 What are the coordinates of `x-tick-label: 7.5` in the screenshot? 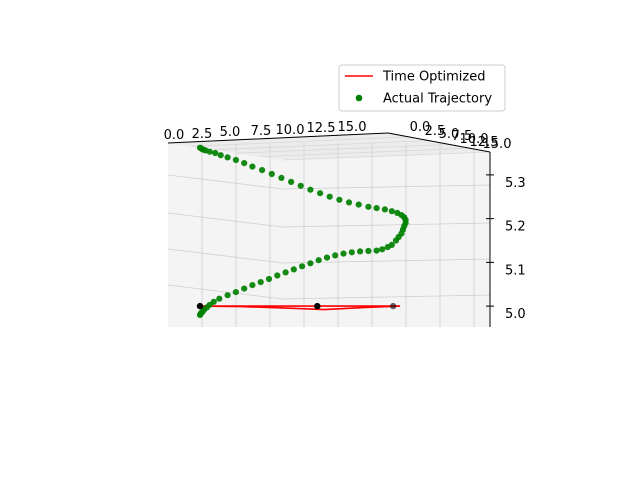 It's located at (261, 131).